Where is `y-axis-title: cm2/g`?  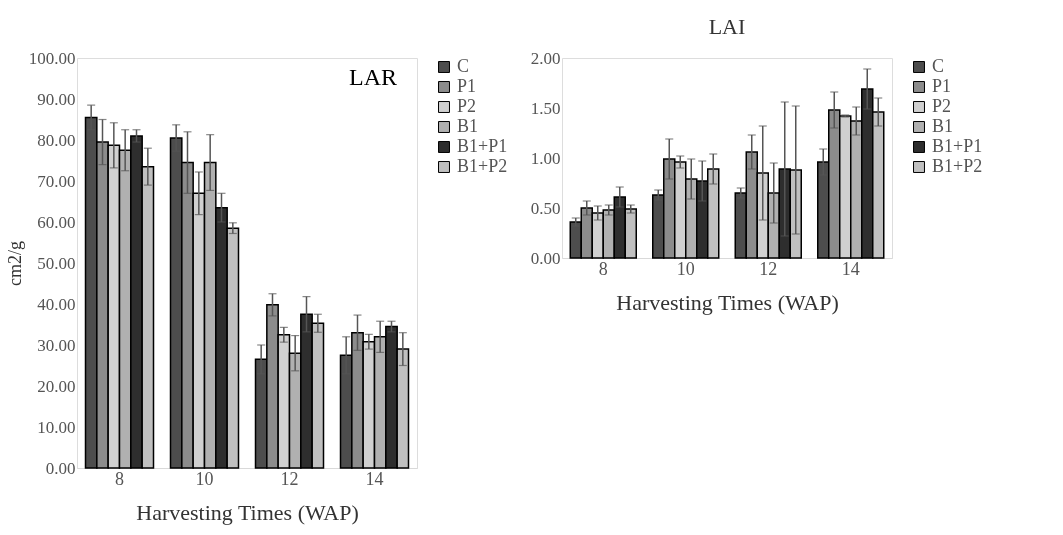 y-axis-title: cm2/g is located at coordinates (14, 263).